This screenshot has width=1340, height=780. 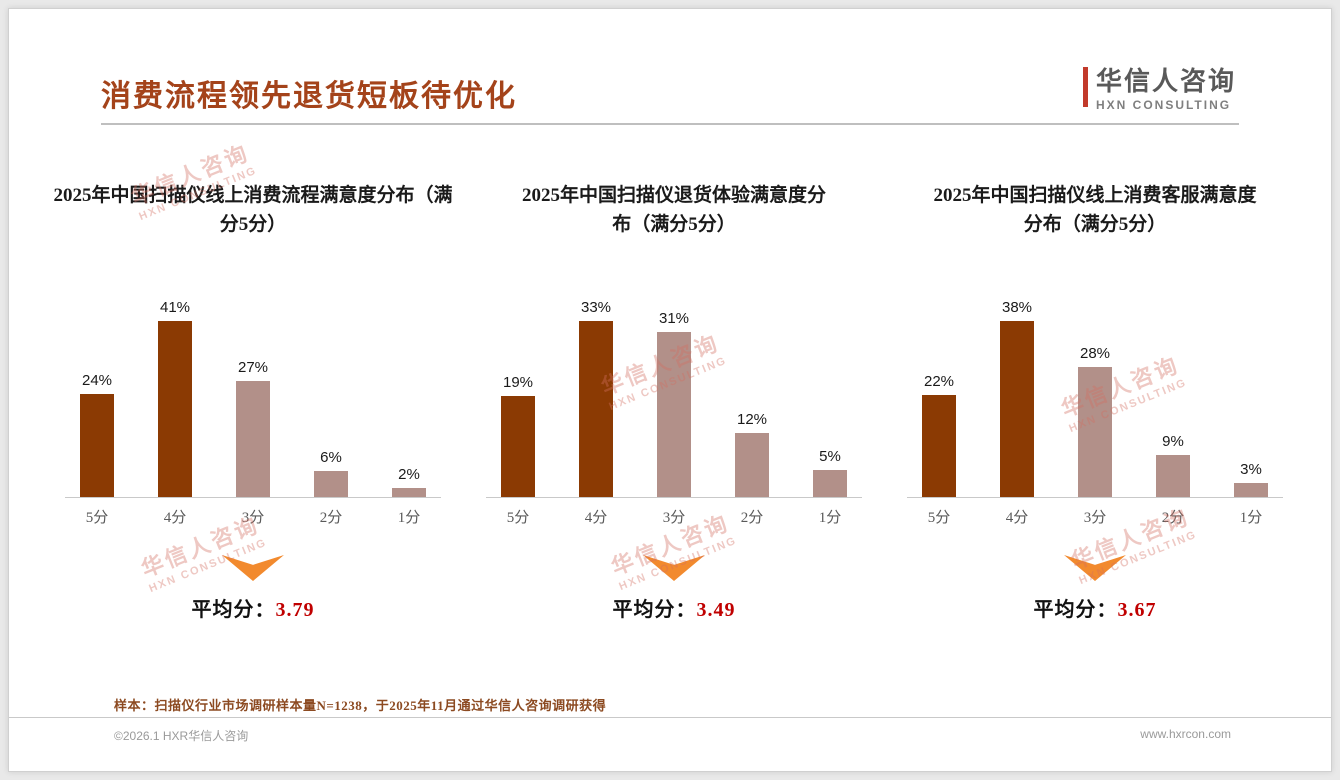 I want to click on bar-value-label: 12%, so click(x=752, y=419).